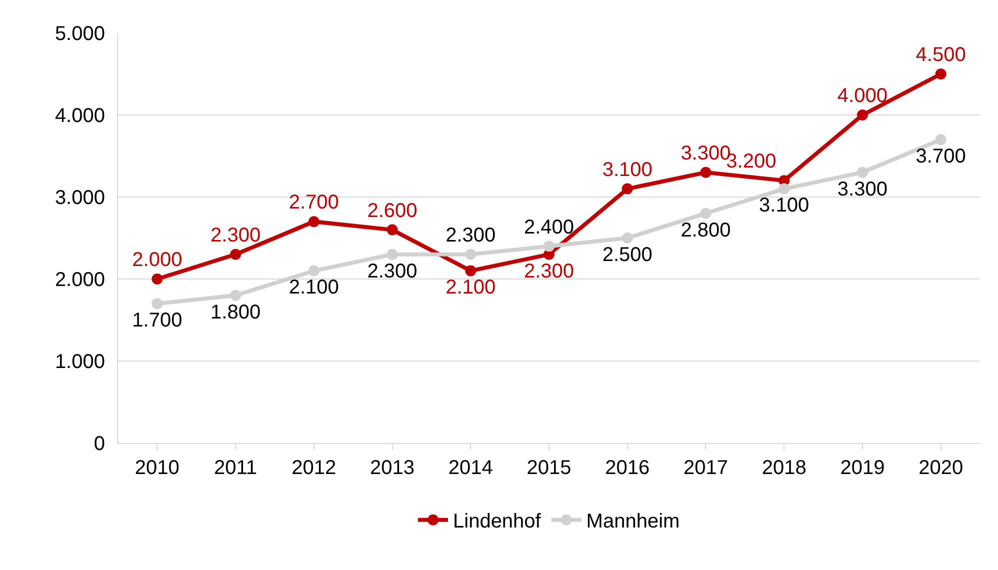  What do you see at coordinates (470, 468) in the screenshot?
I see `x-tick-label: 2014` at bounding box center [470, 468].